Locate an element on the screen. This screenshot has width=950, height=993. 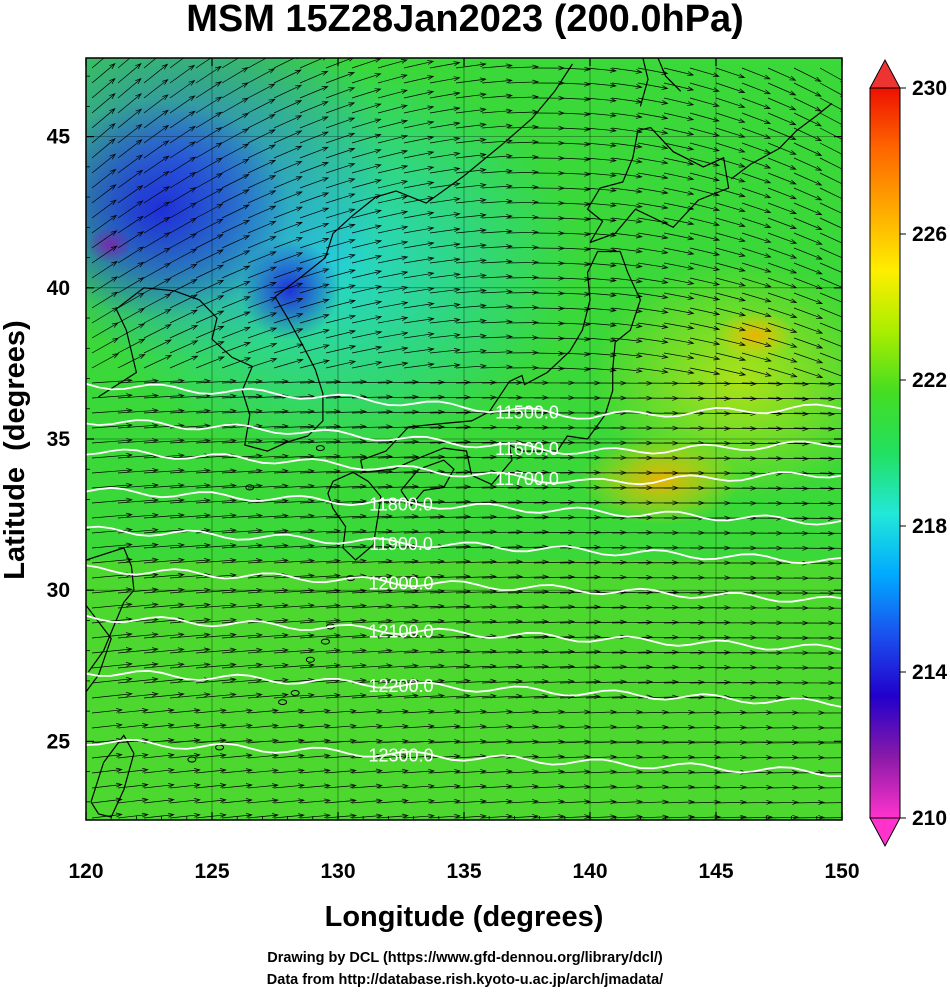
y-axis-label: Latitude (degrees) is located at coordinates (15, 449).